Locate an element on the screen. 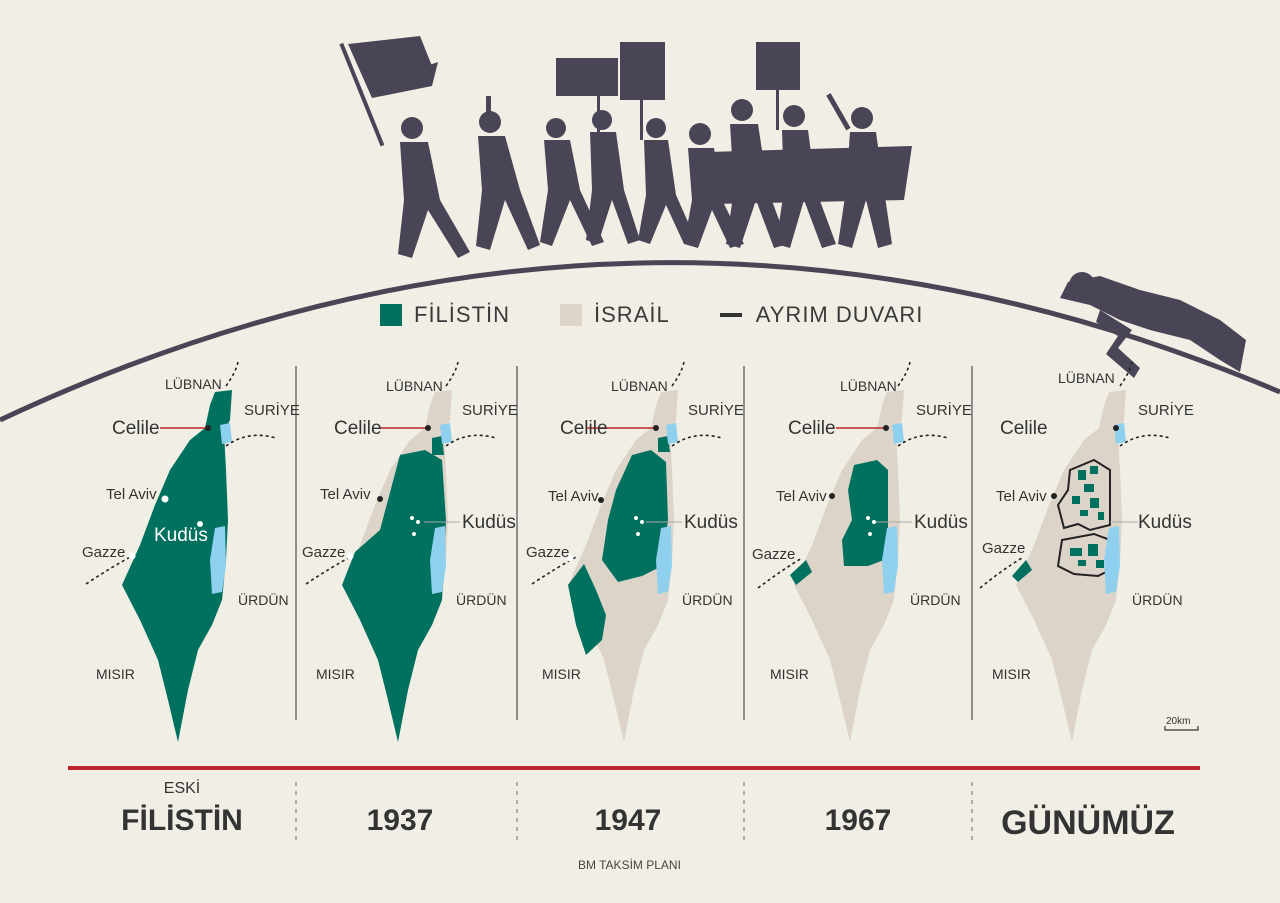 The height and width of the screenshot is (903, 1280). era-1937: 1937 is located at coordinates (400, 809).